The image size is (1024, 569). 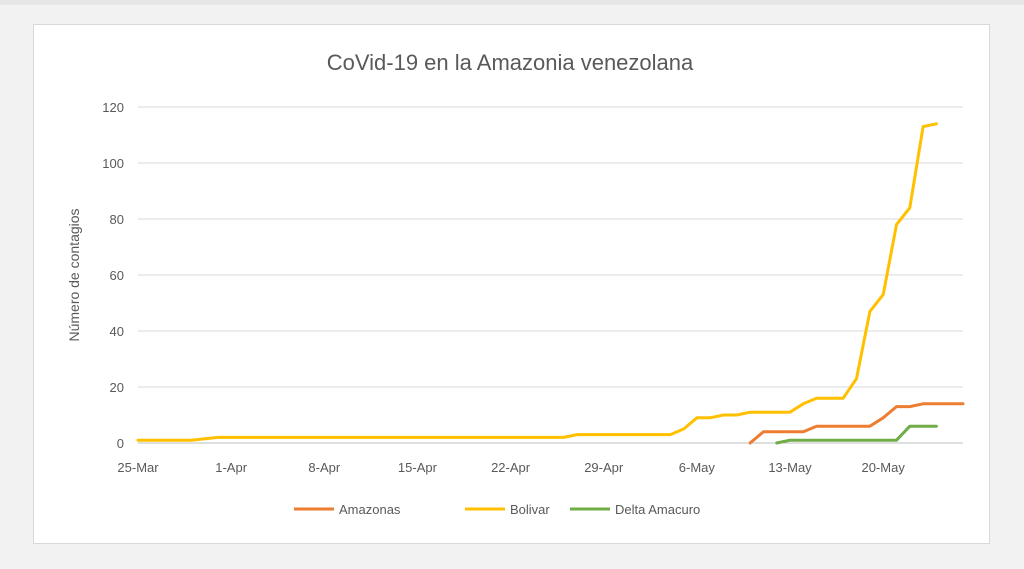 I want to click on y-tick-label: 40, so click(x=117, y=331).